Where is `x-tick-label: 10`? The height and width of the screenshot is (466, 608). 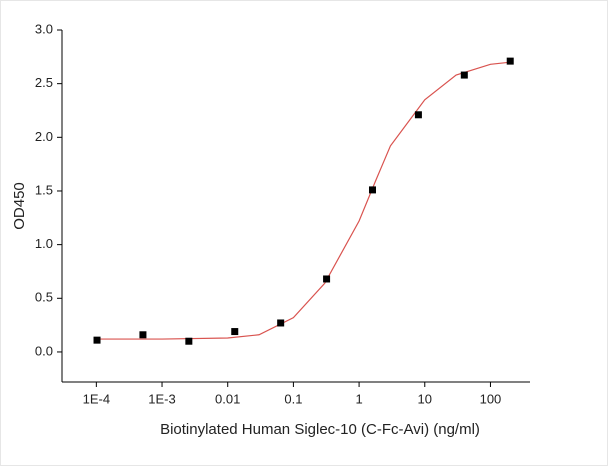
x-tick-label: 10 is located at coordinates (425, 398).